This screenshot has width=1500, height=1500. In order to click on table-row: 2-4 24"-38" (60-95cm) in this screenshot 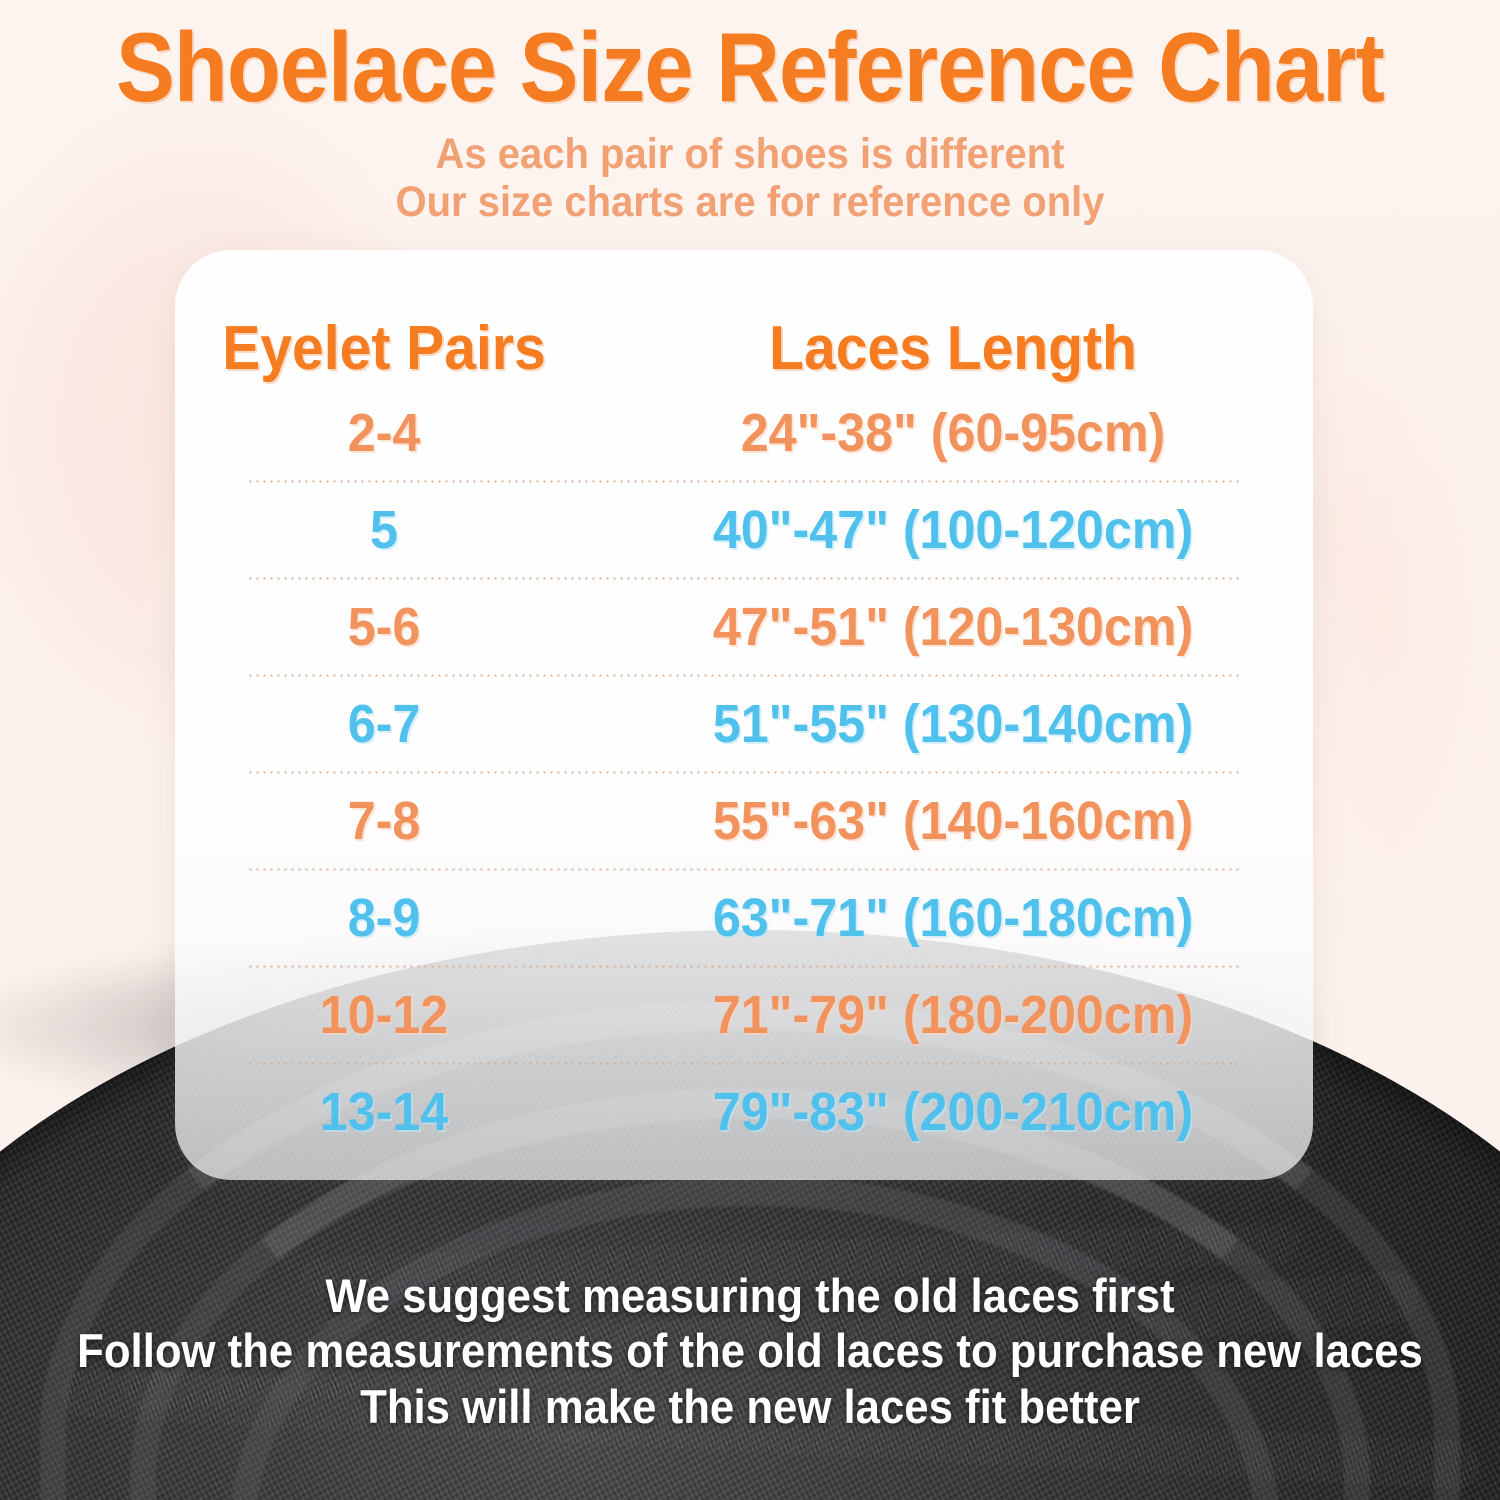, I will do `click(744, 433)`.